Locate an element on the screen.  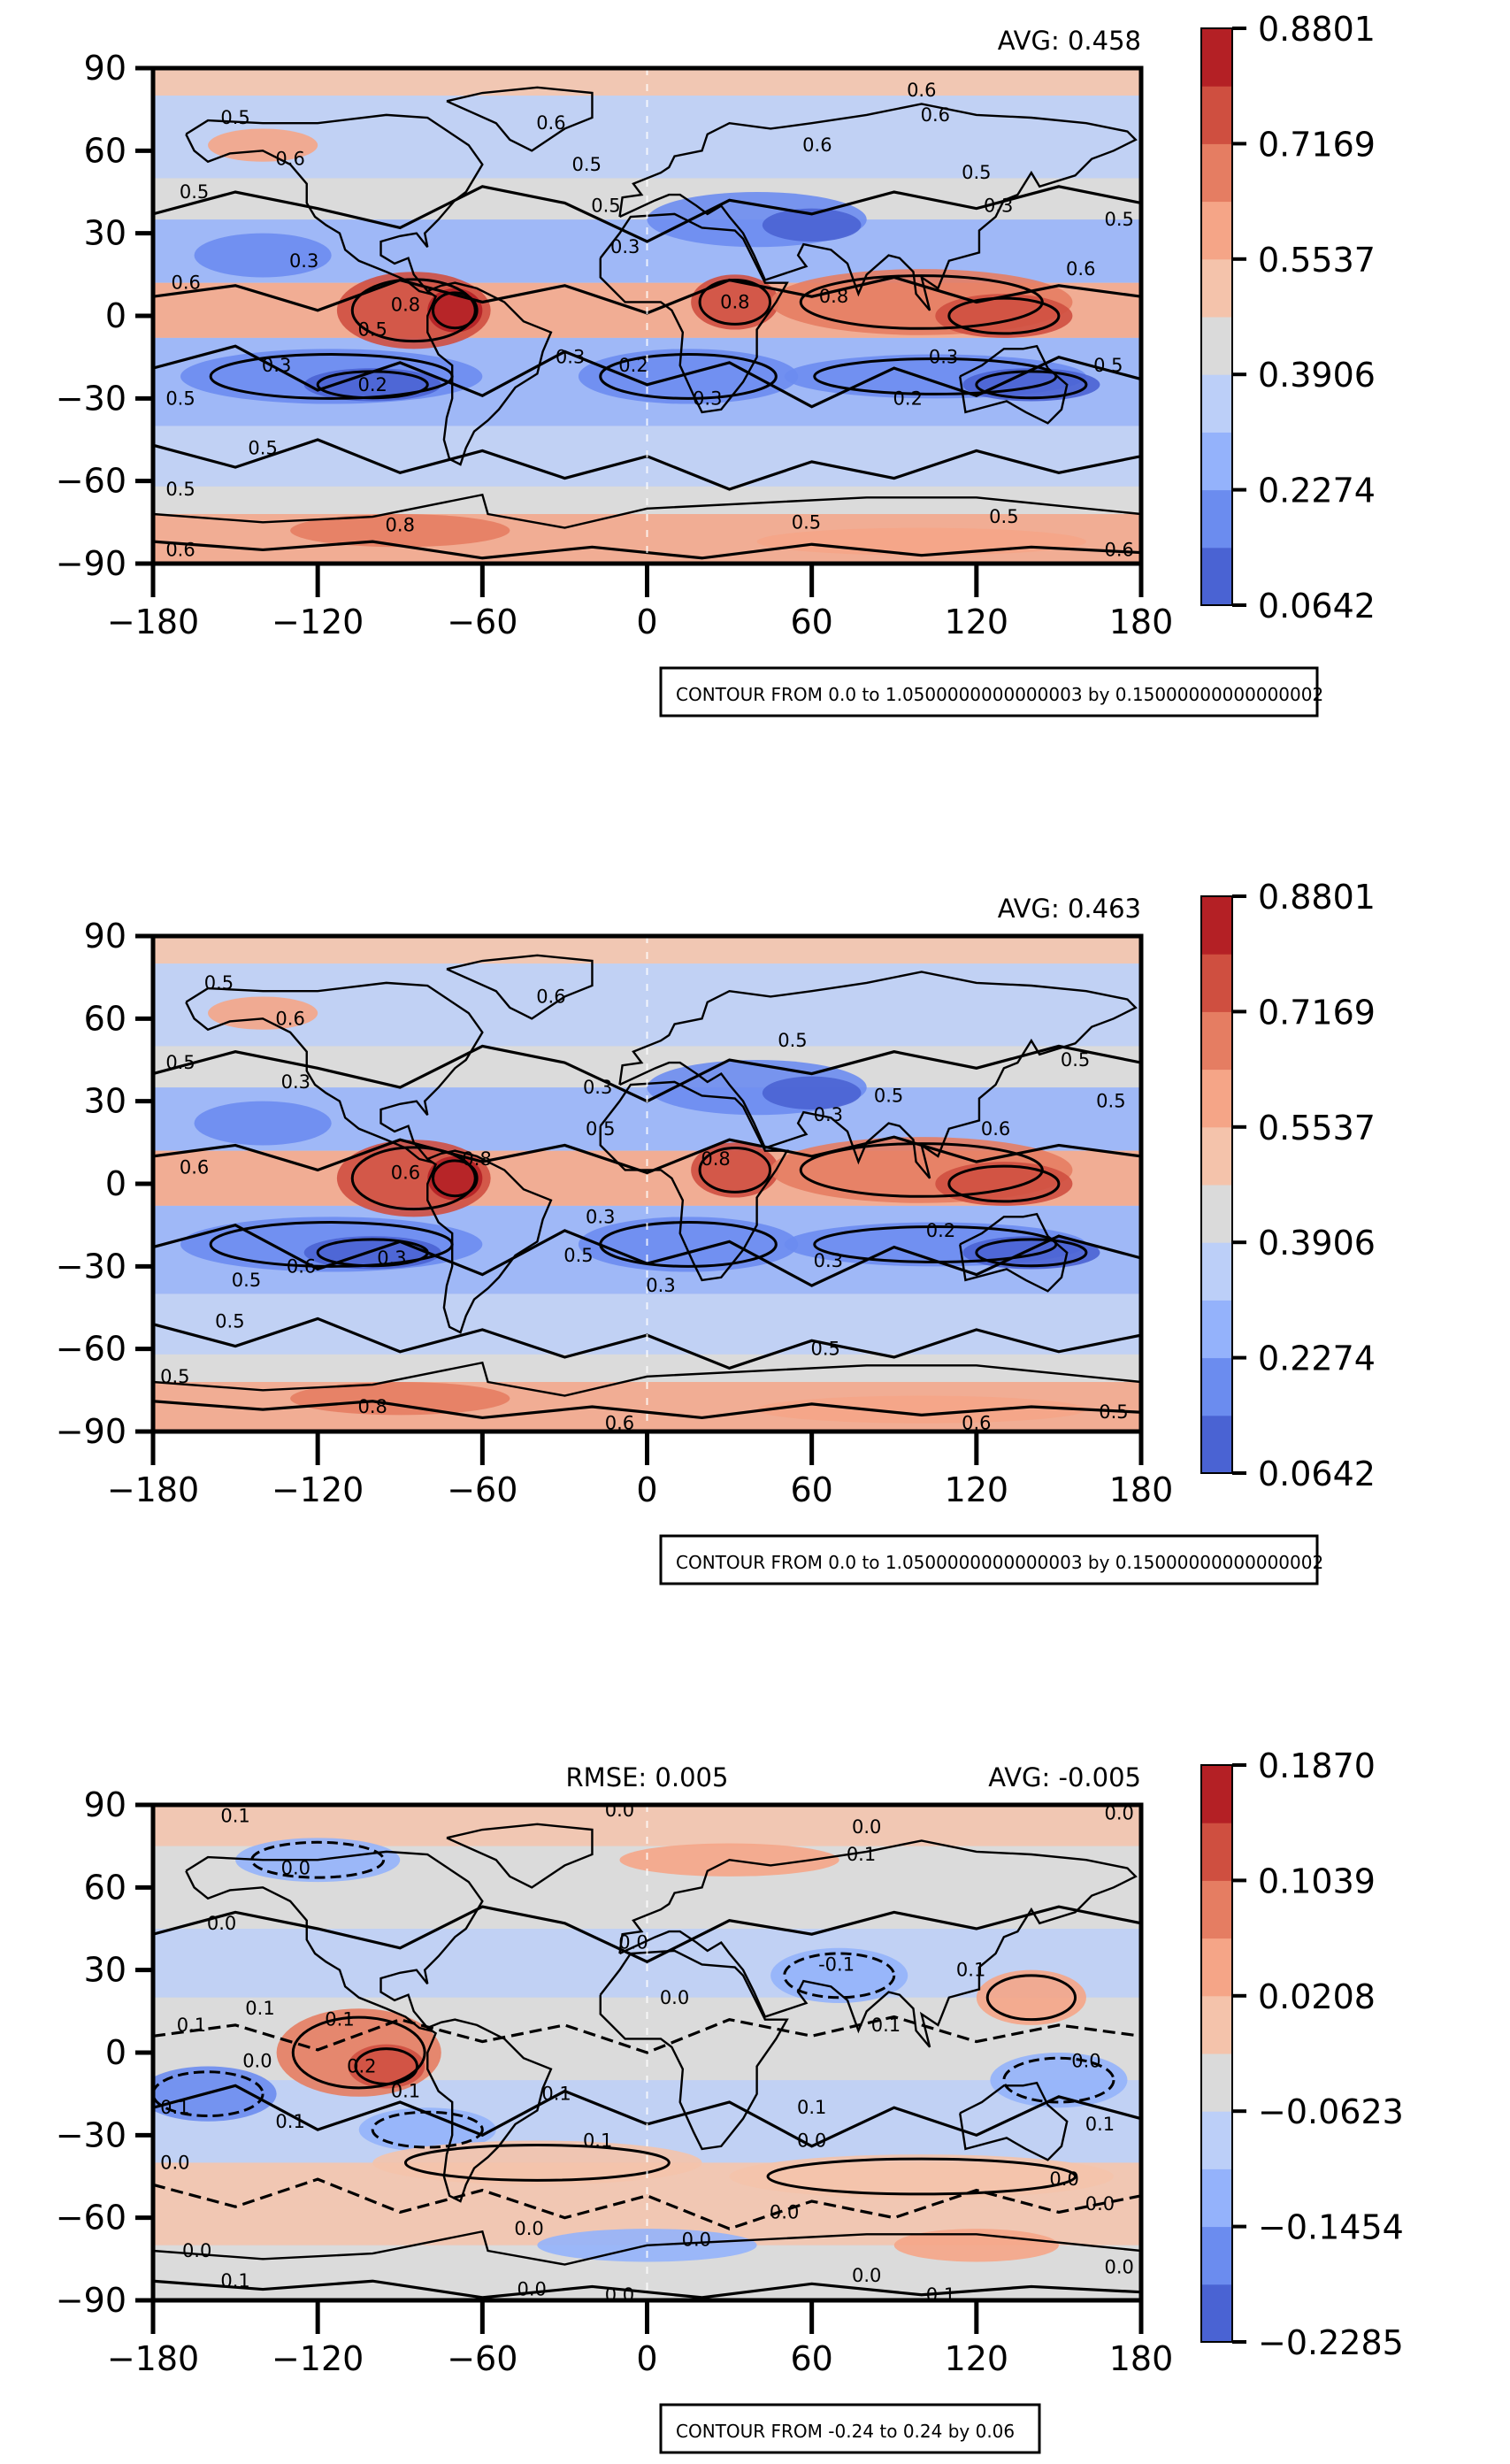
y-tick-label: 30 is located at coordinates (105, 233).